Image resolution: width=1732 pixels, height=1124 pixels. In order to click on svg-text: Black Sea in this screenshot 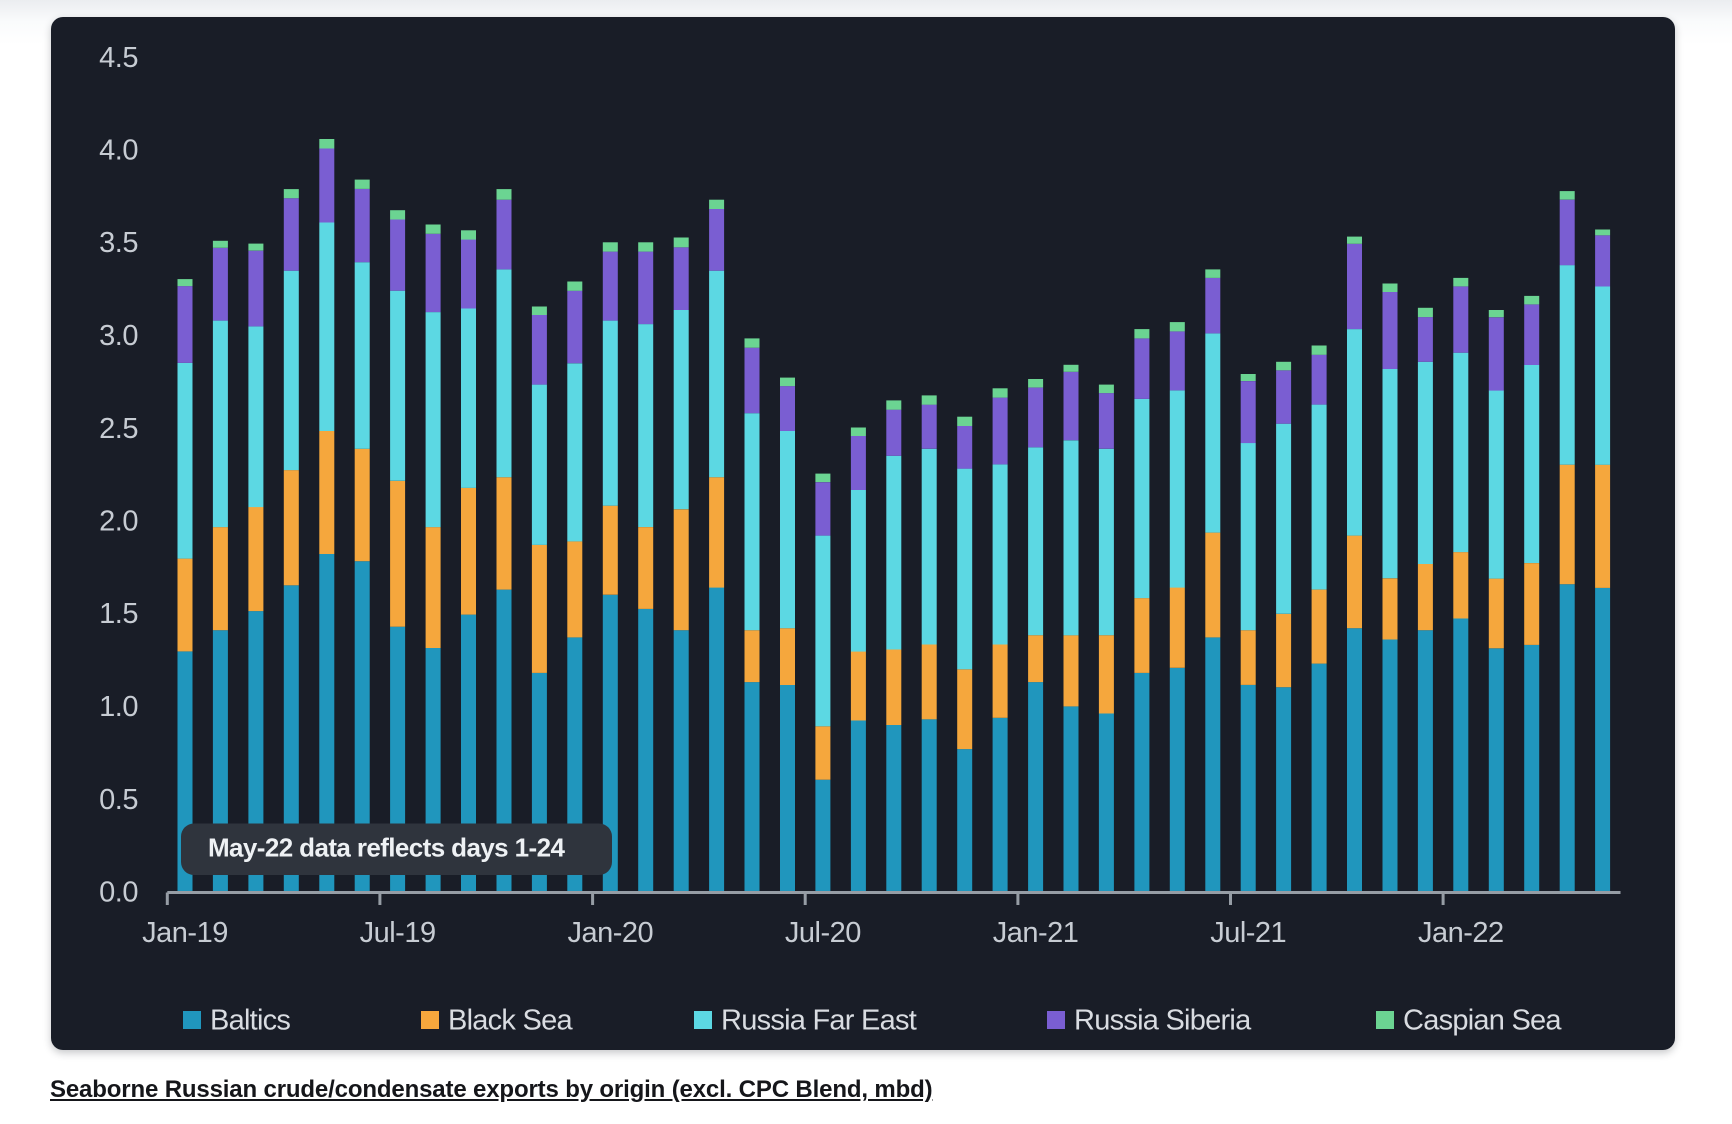, I will do `click(510, 1021)`.